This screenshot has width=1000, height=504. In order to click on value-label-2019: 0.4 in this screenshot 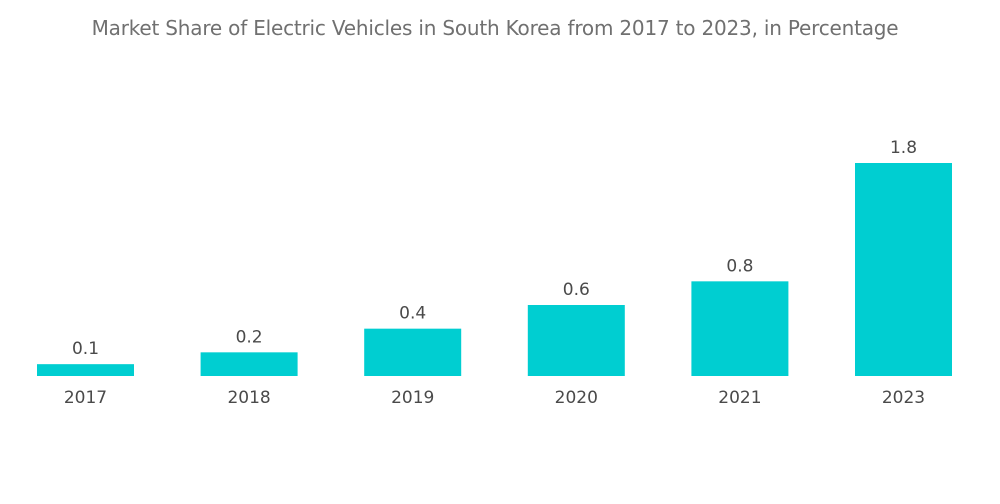, I will do `click(412, 314)`.